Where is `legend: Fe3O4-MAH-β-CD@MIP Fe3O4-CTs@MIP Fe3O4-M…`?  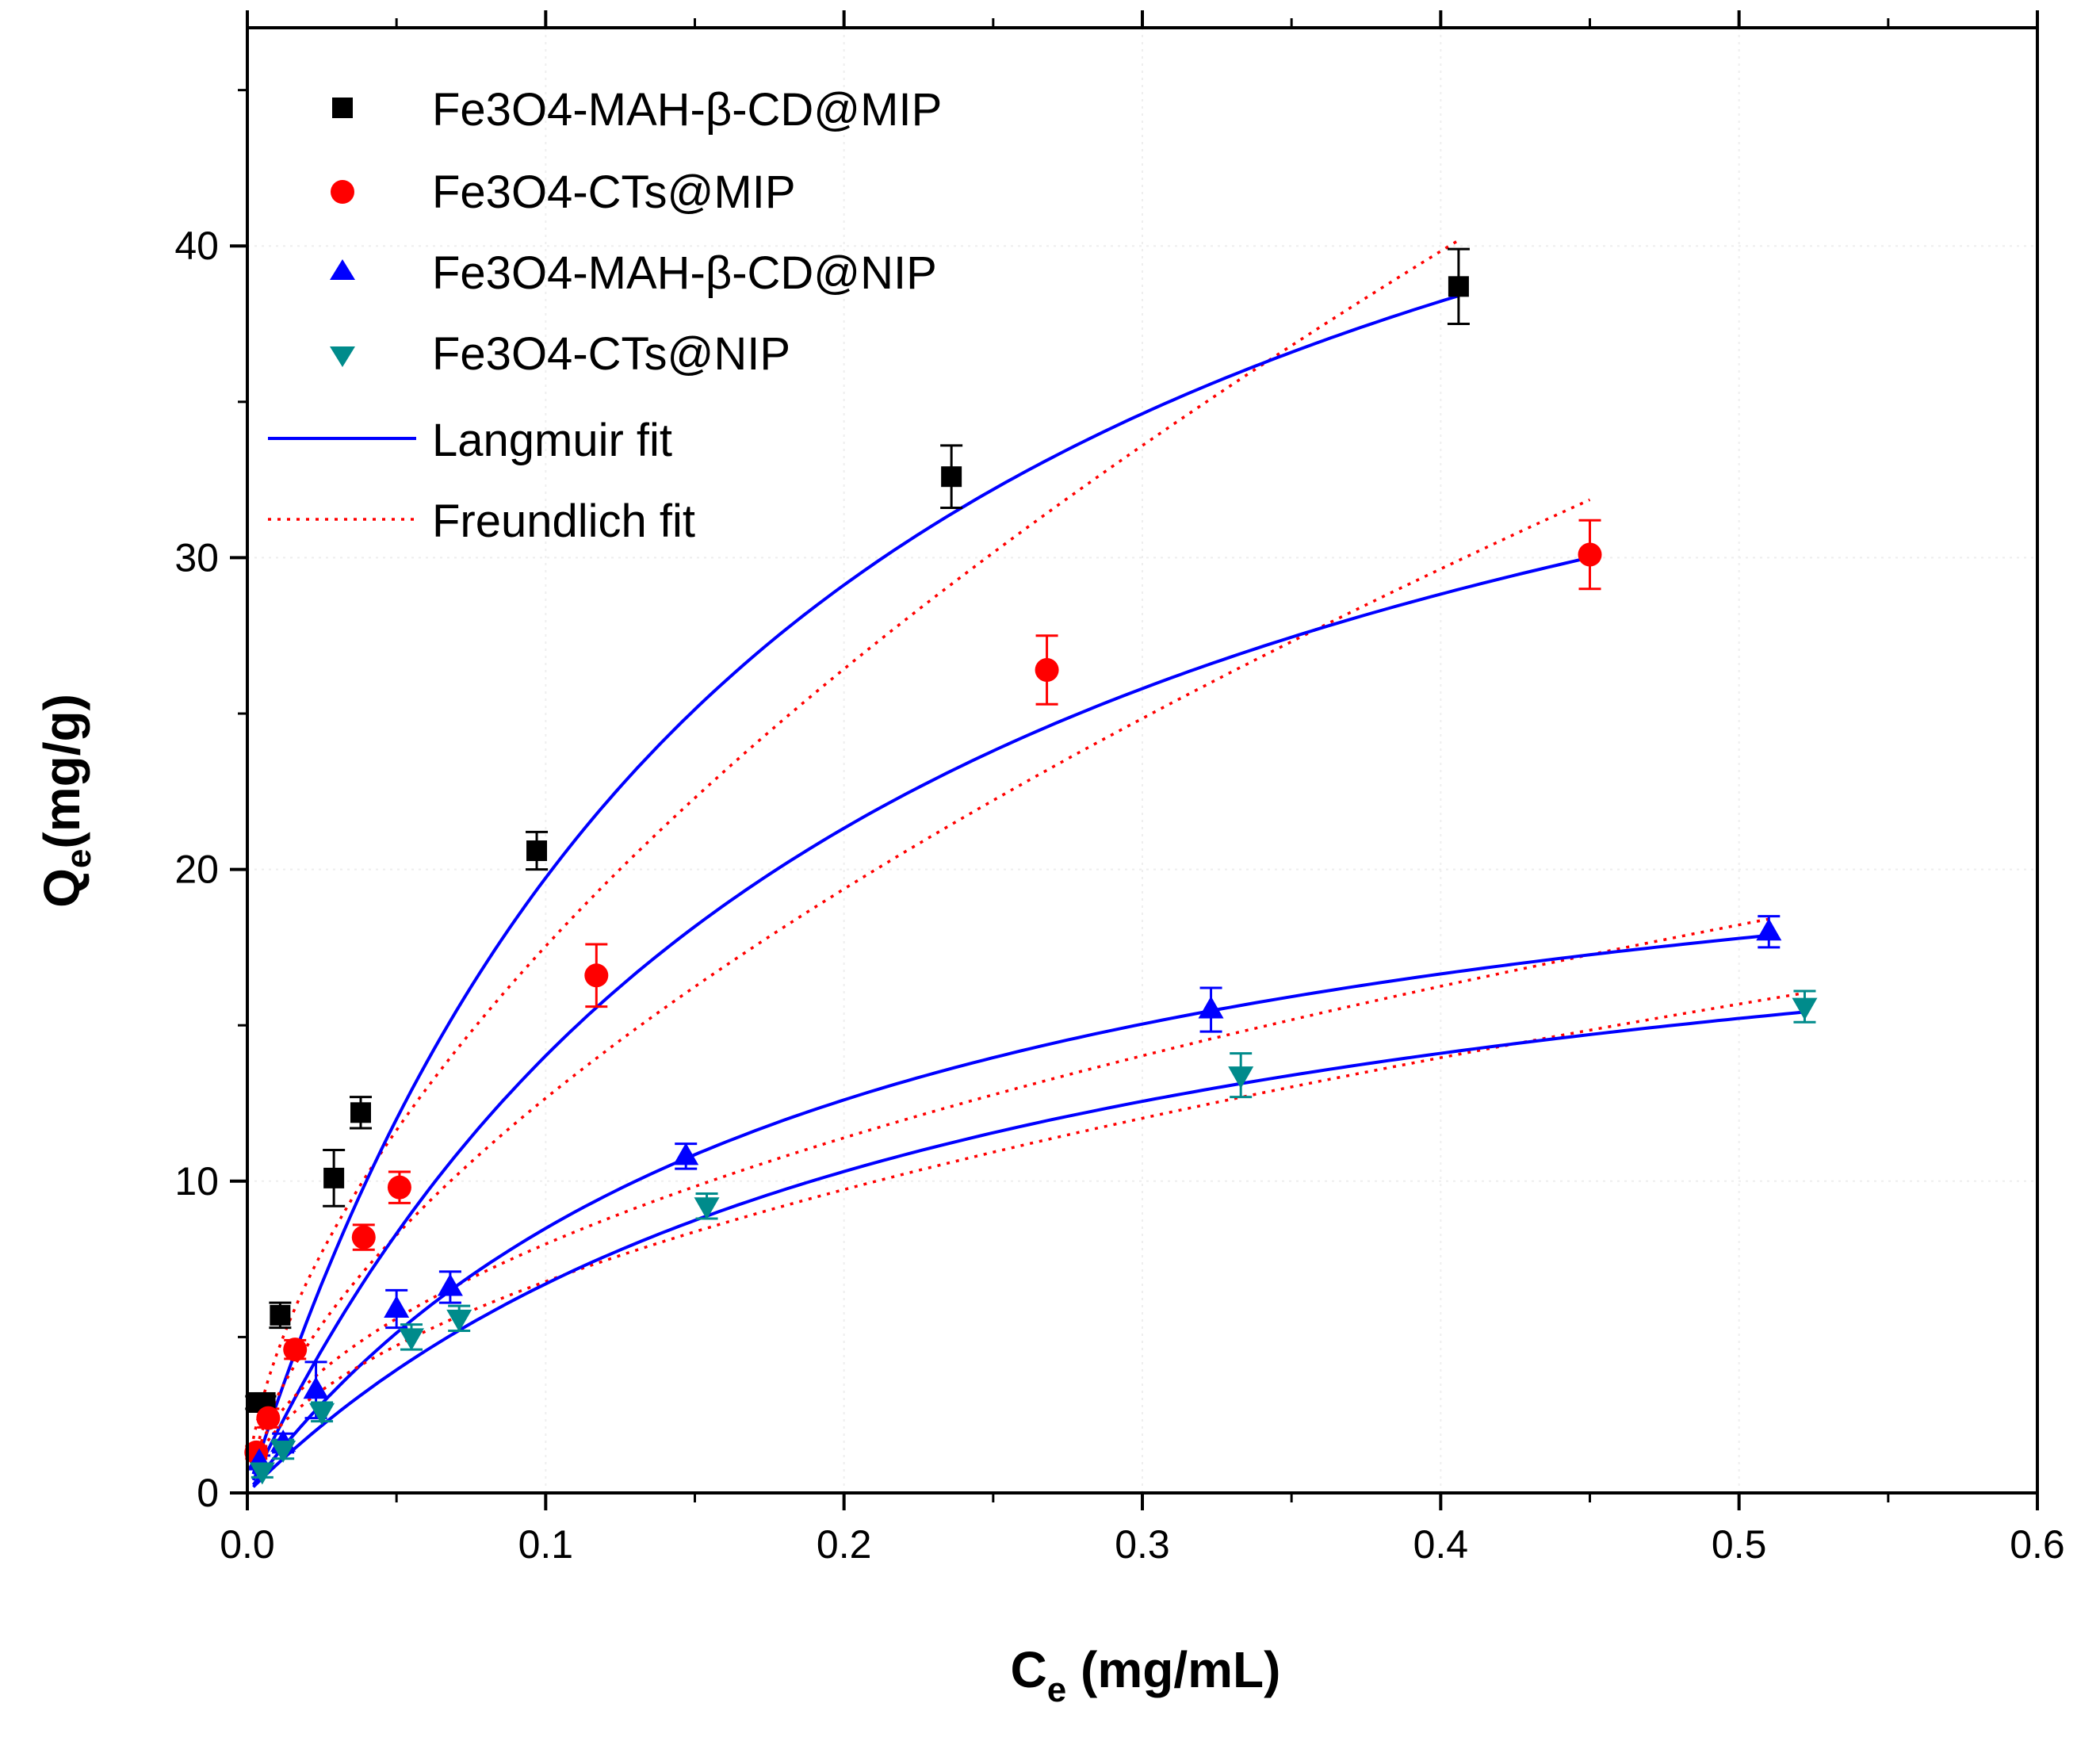 legend: Fe3O4-MAH-β-CD@MIP Fe3O4-CTs@MIP Fe3O4-M… is located at coordinates (605, 315).